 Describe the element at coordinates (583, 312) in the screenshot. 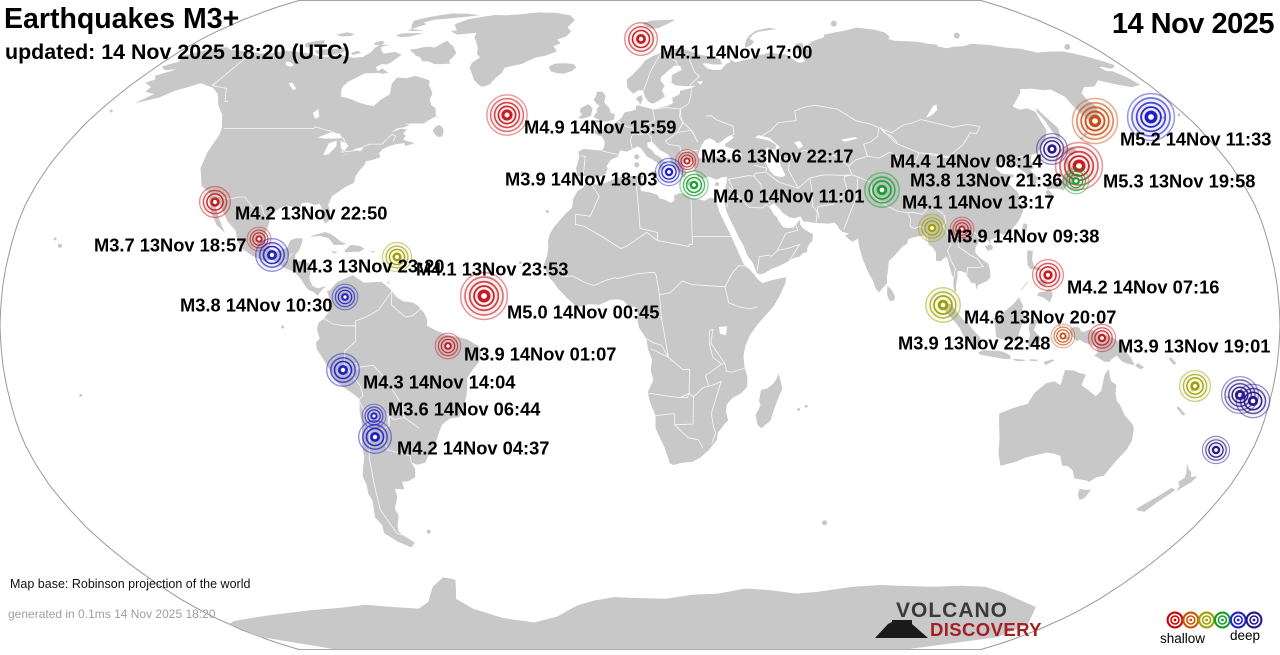

I see `svg-text: M5.0 14Nov 00:45` at that location.